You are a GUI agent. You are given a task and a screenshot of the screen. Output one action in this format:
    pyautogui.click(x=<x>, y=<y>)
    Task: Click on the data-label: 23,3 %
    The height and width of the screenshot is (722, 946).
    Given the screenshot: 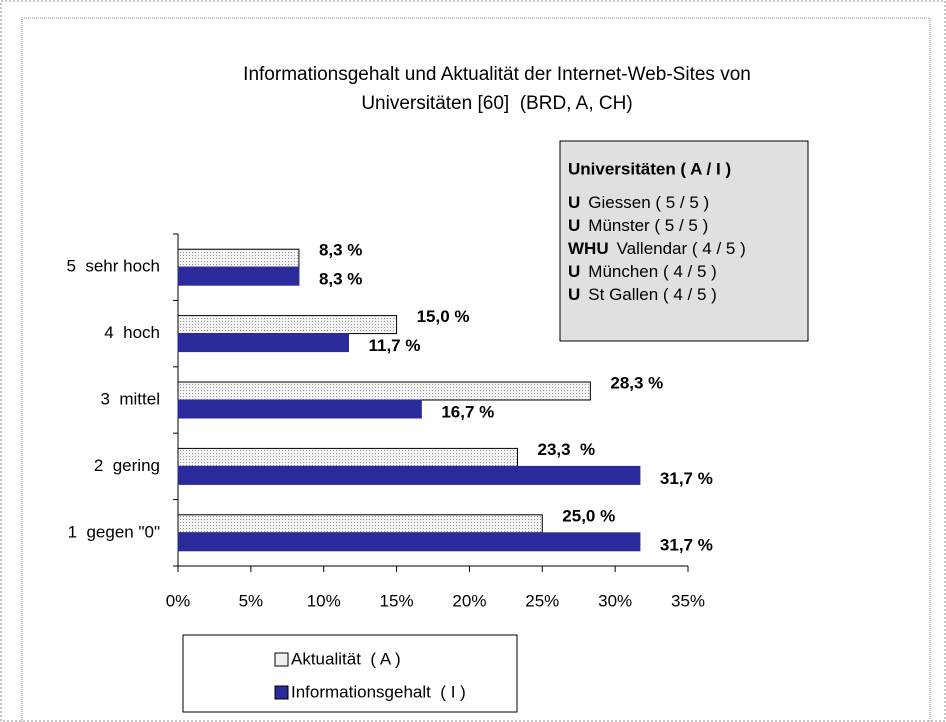 What is the action you would take?
    pyautogui.click(x=567, y=449)
    